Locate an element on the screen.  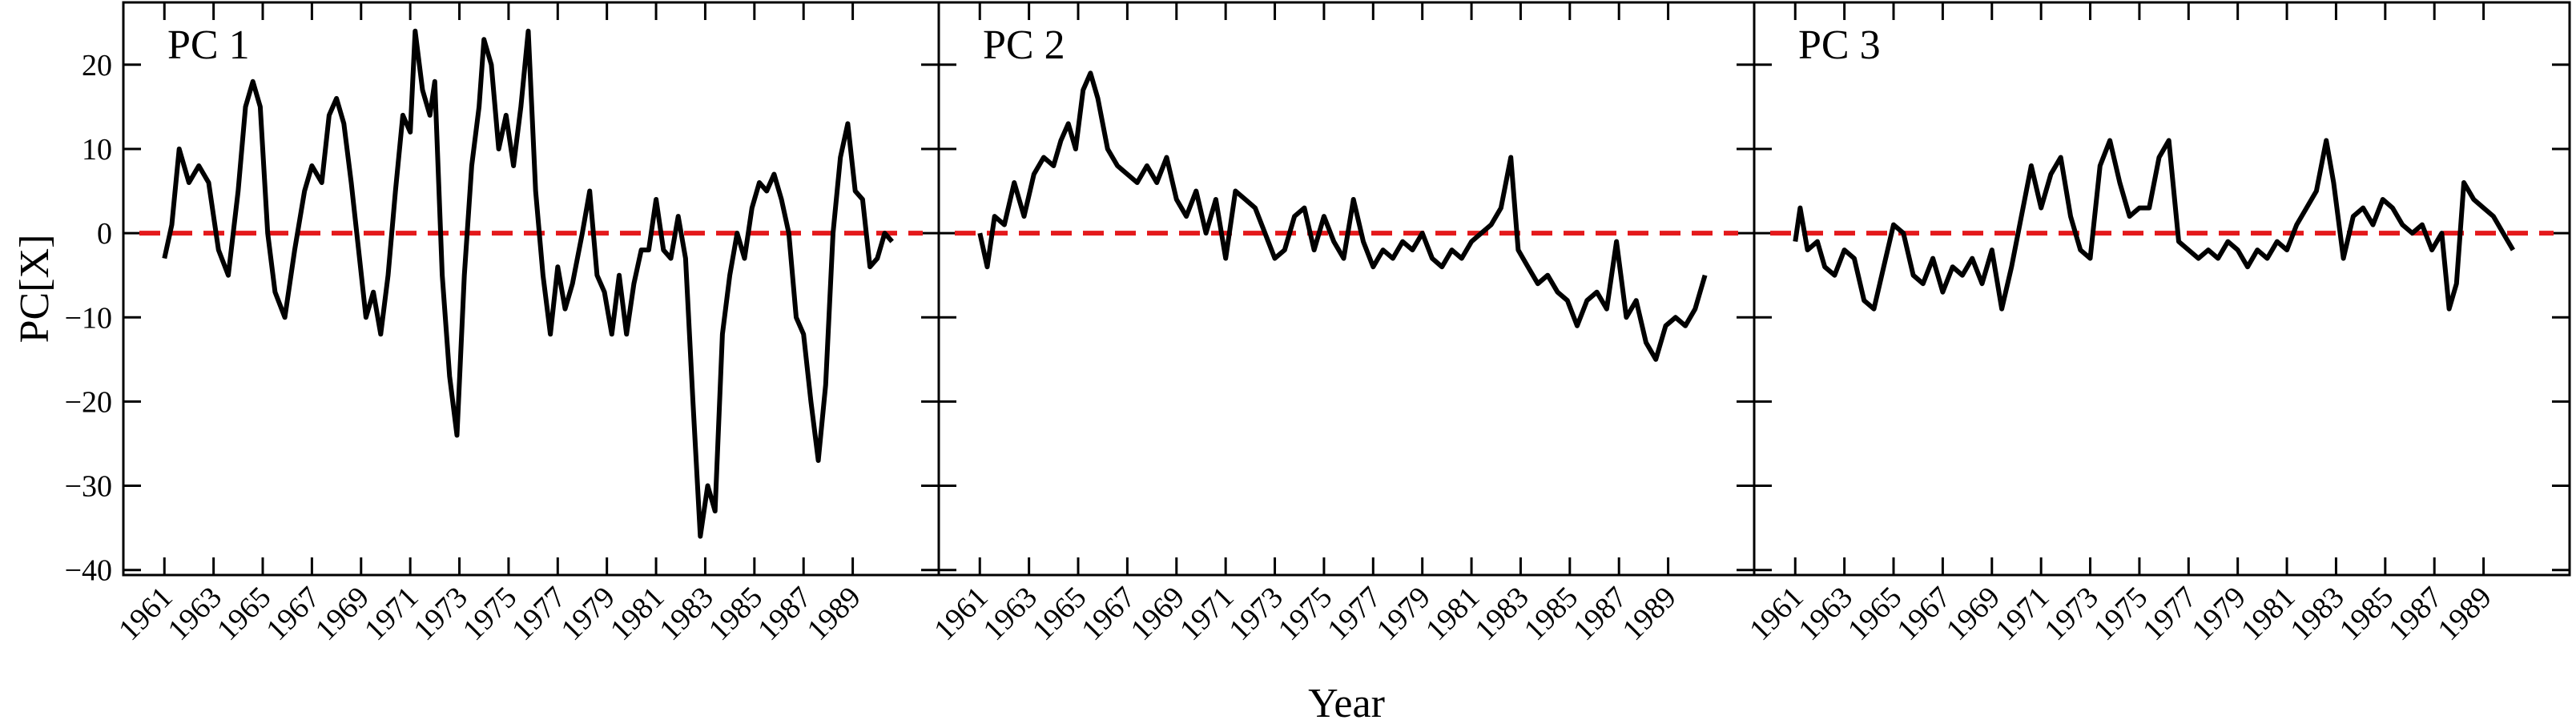
y-tick-label: −10 is located at coordinates (88, 318).